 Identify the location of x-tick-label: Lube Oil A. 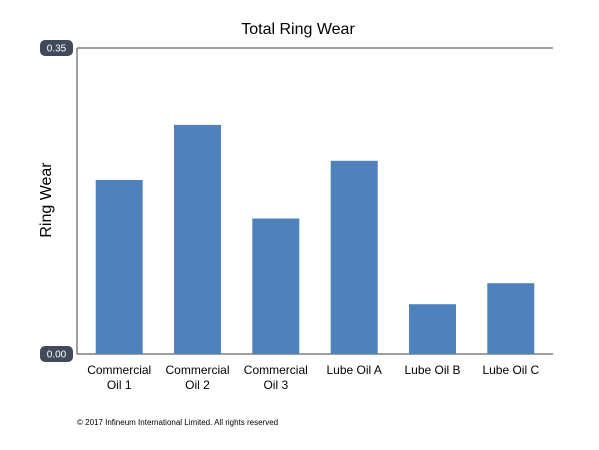
(354, 370).